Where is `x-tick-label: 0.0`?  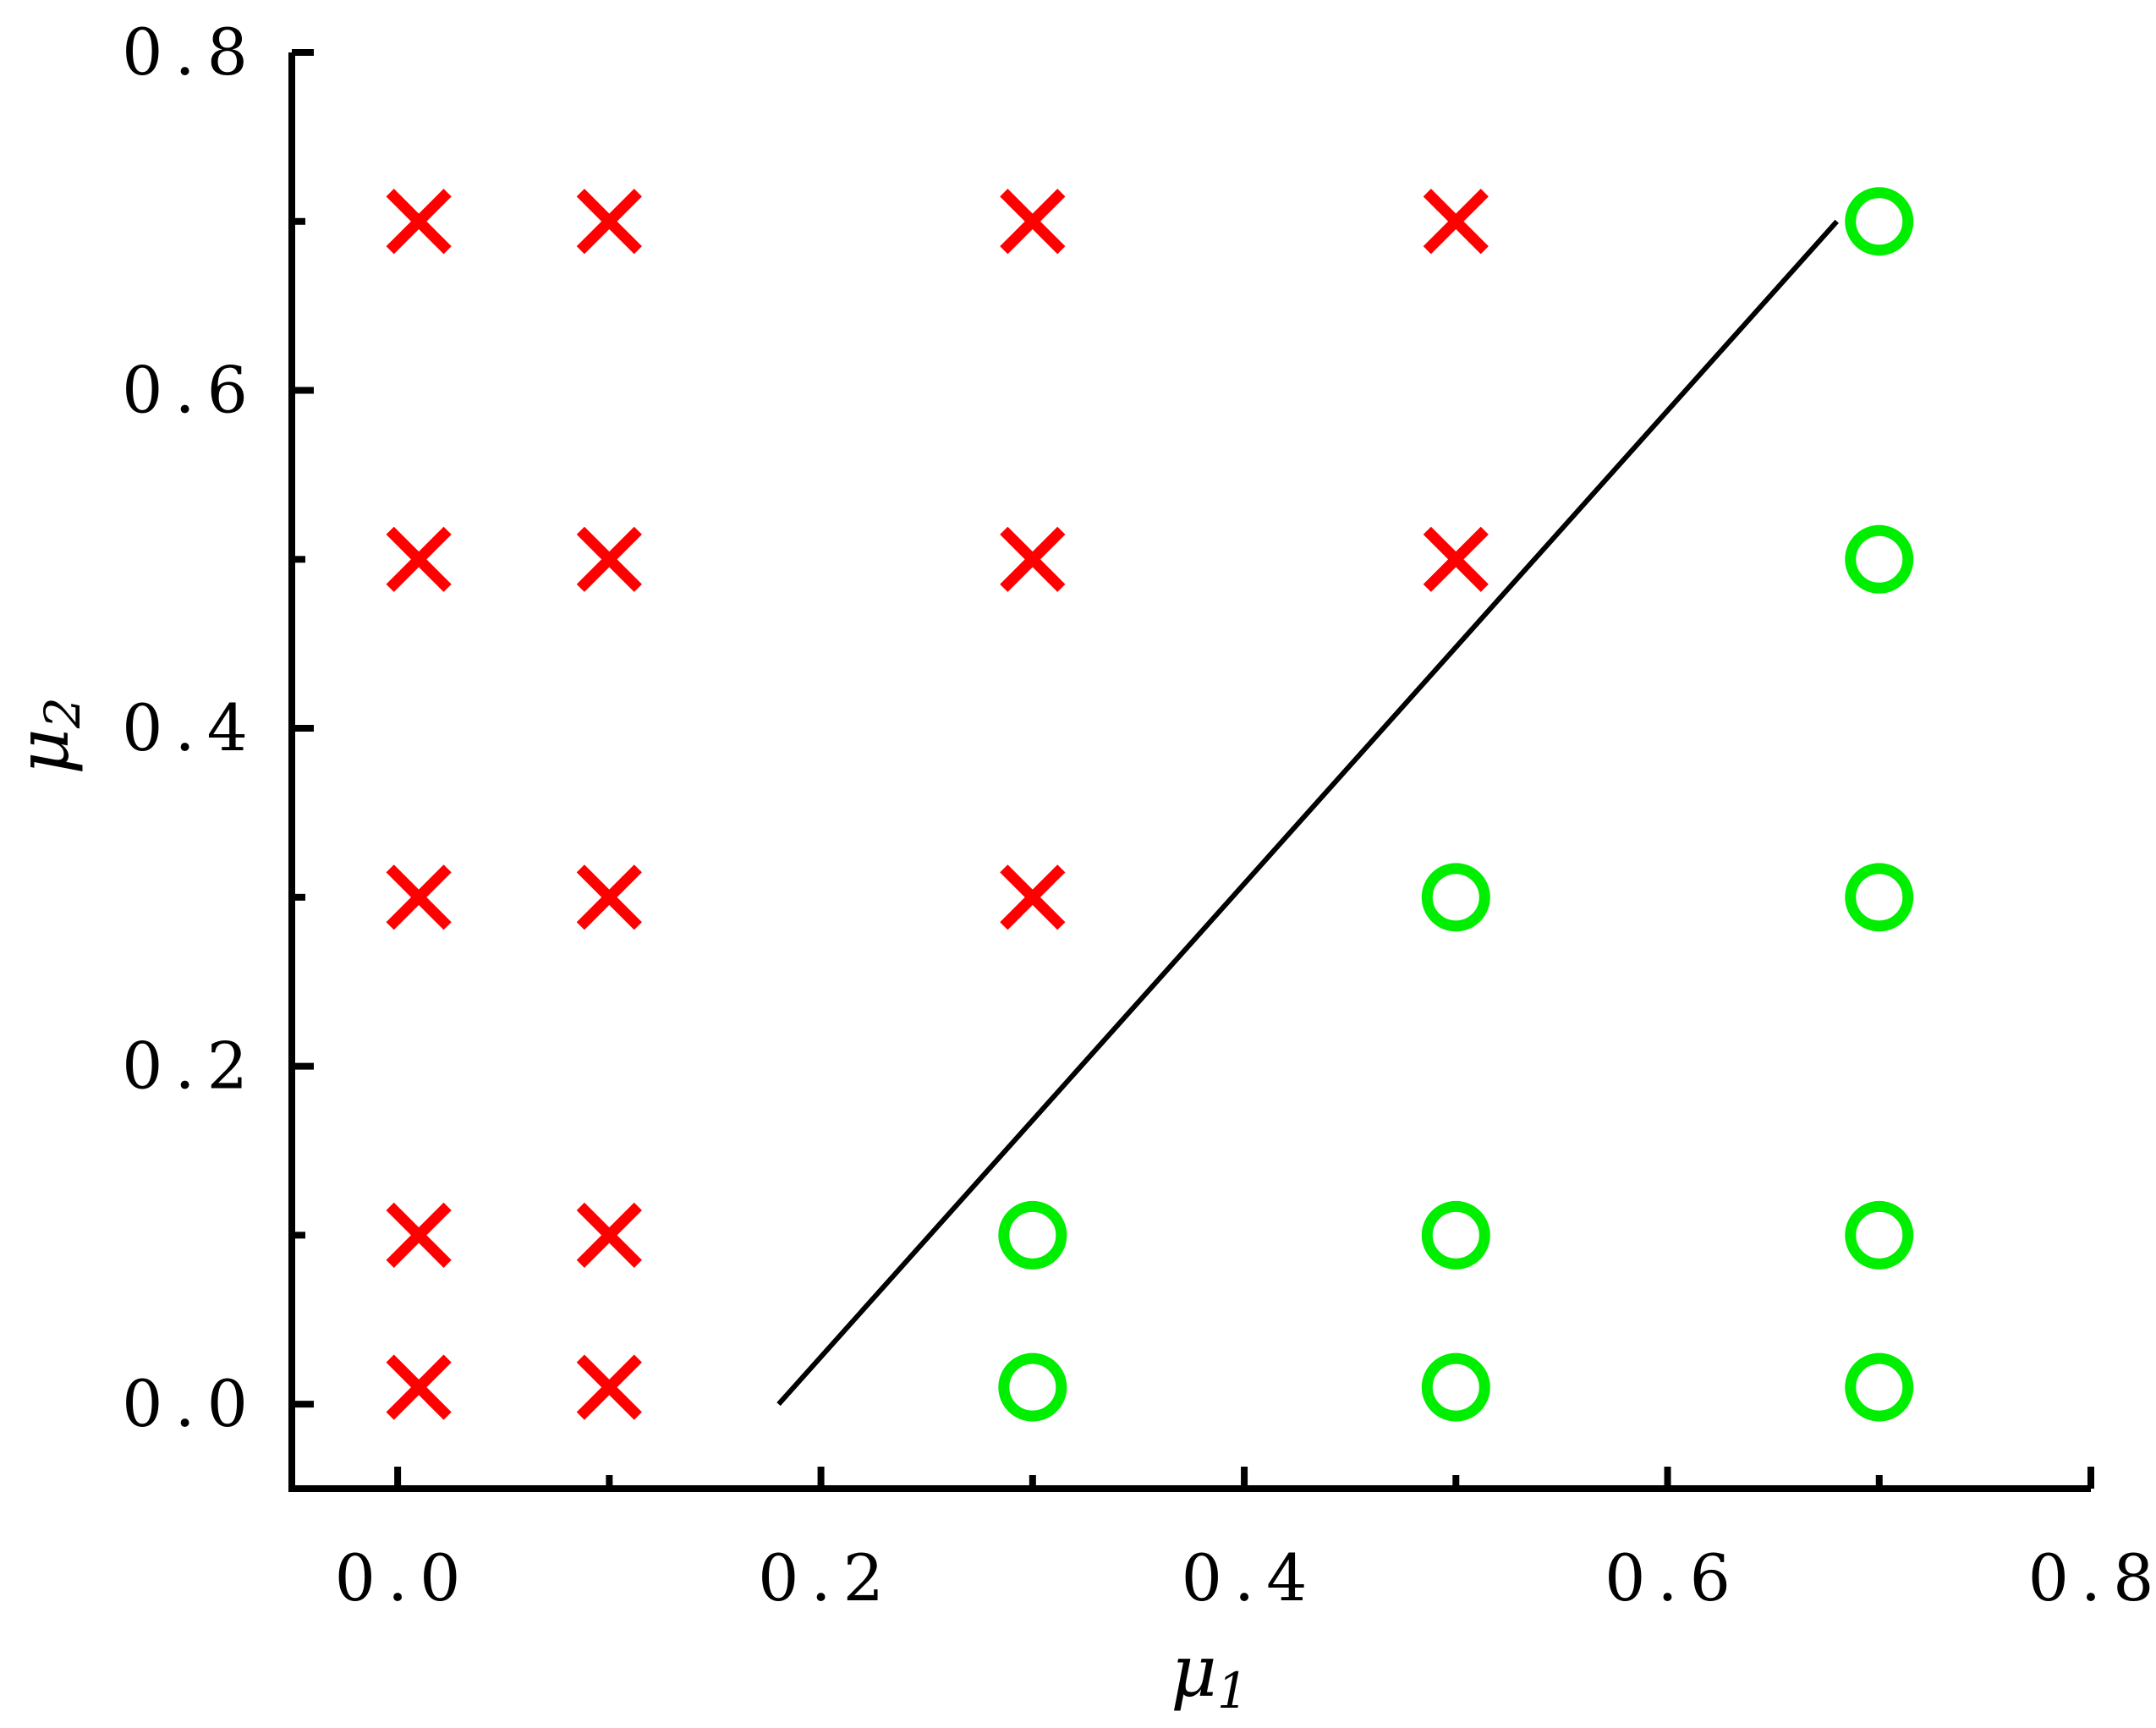
x-tick-label: 0.0 is located at coordinates (404, 1578).